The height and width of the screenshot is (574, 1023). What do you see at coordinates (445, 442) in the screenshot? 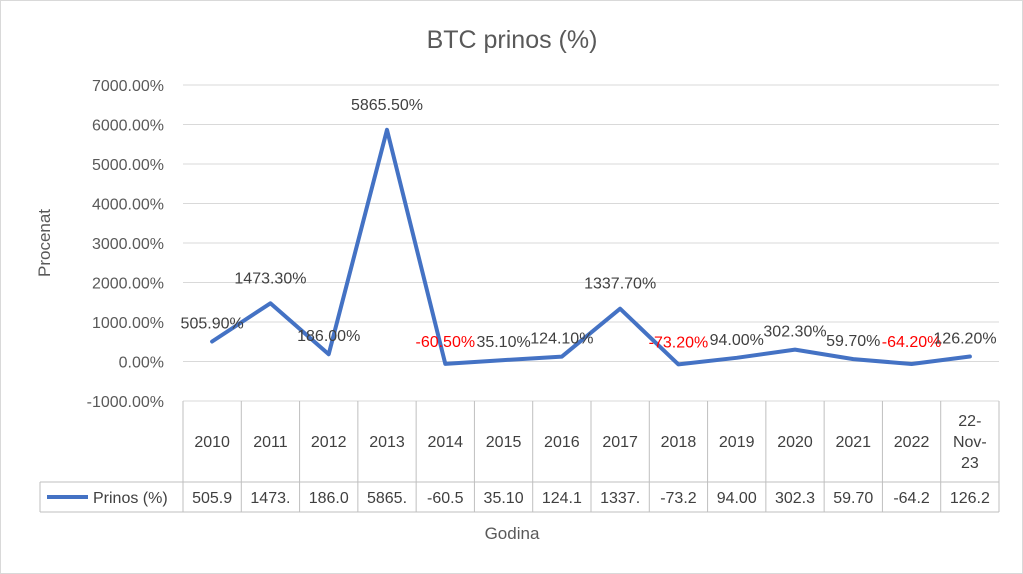
I see `x-tick-label: 2014` at bounding box center [445, 442].